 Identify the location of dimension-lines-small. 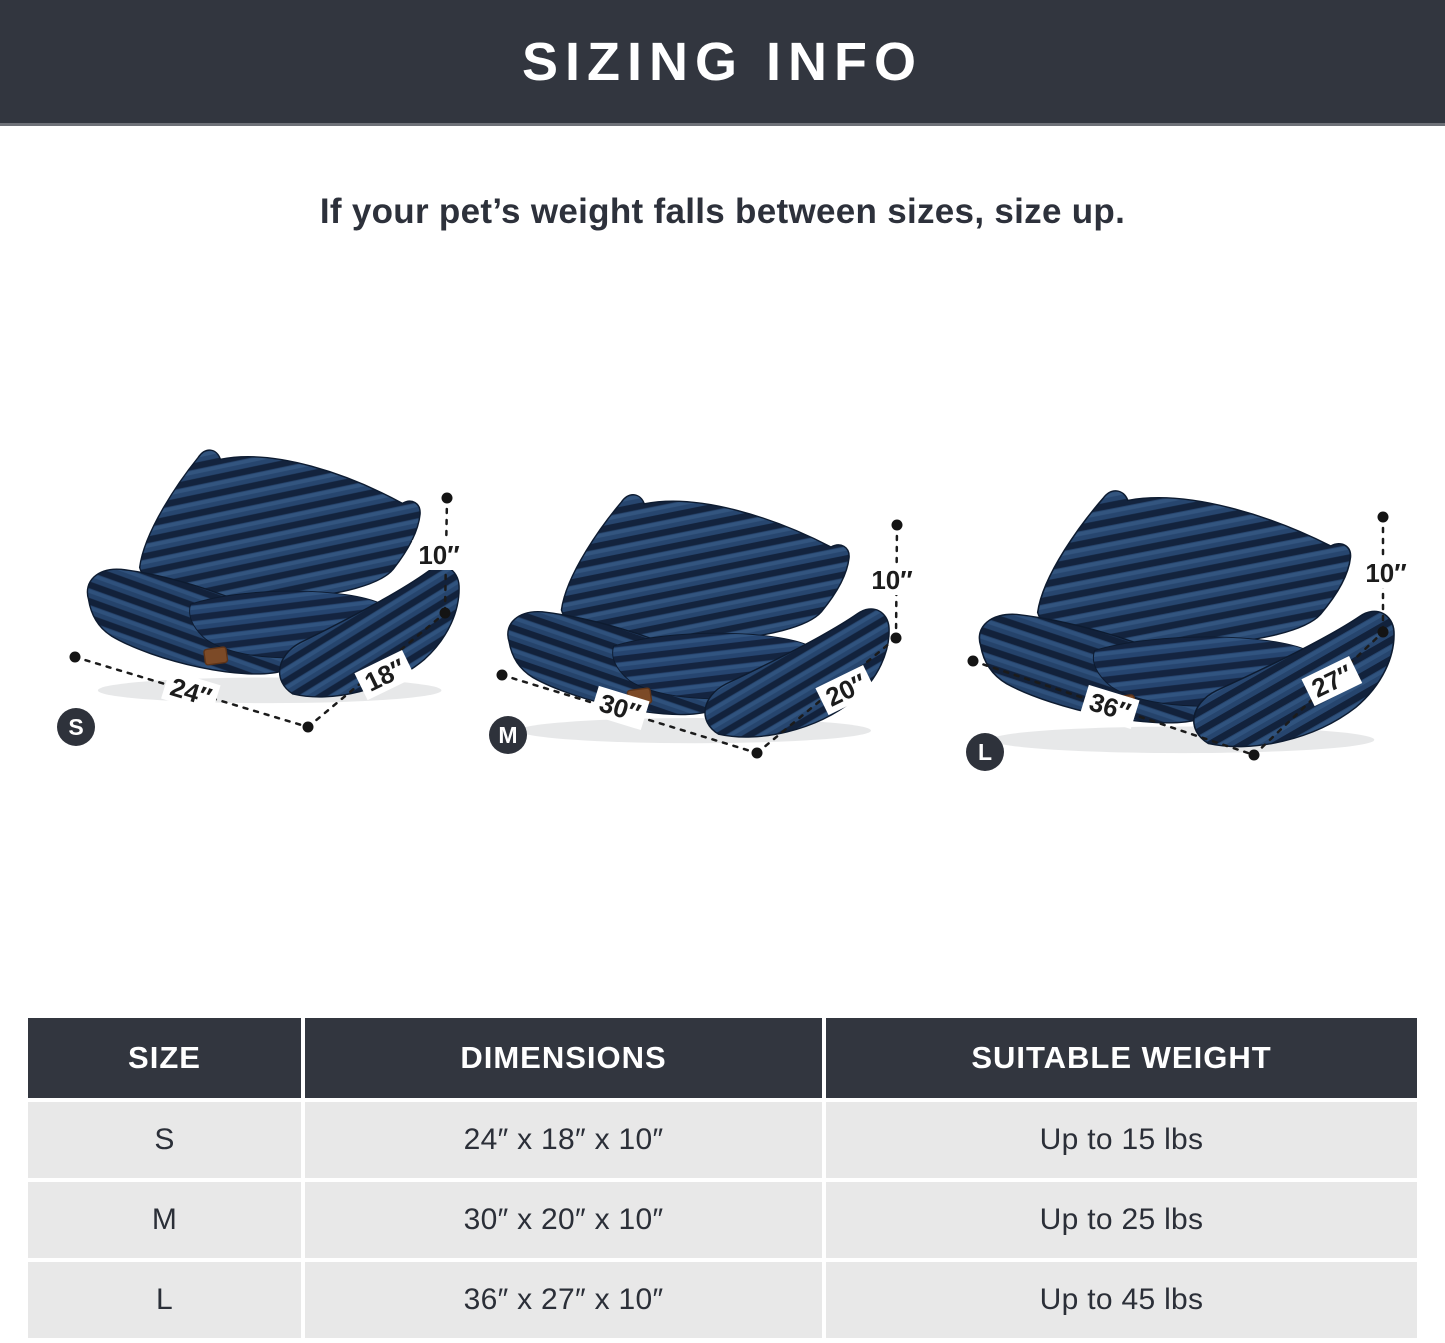
(261, 612).